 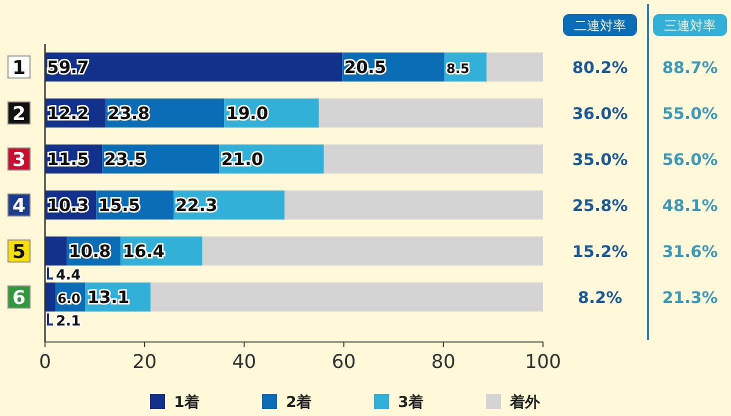 I want to click on x-tick-label: 60, so click(x=344, y=362).